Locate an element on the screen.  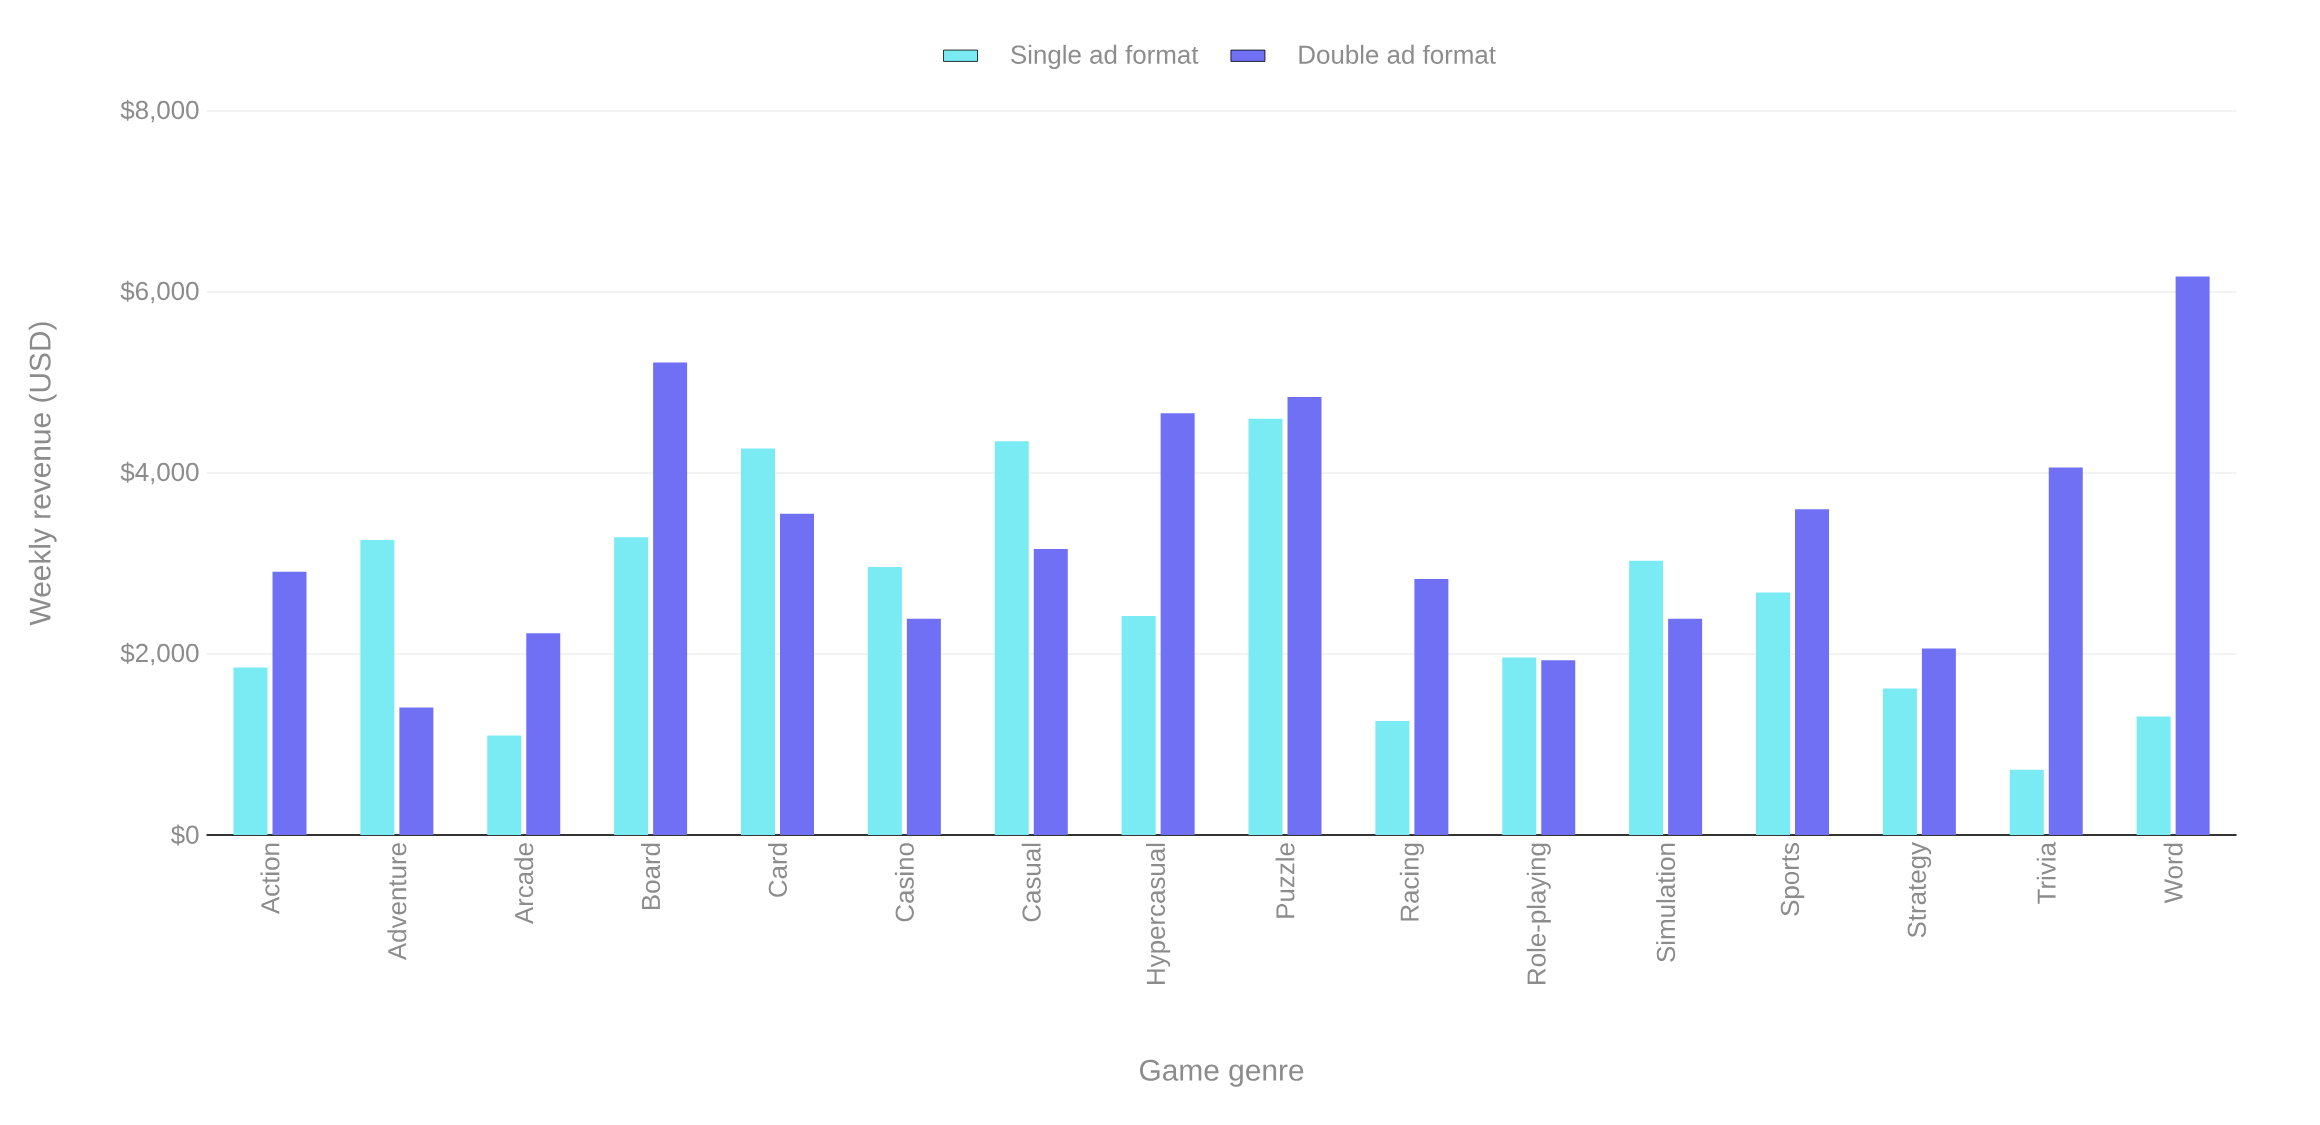
x-tick-label: Simulation is located at coordinates (1666, 902).